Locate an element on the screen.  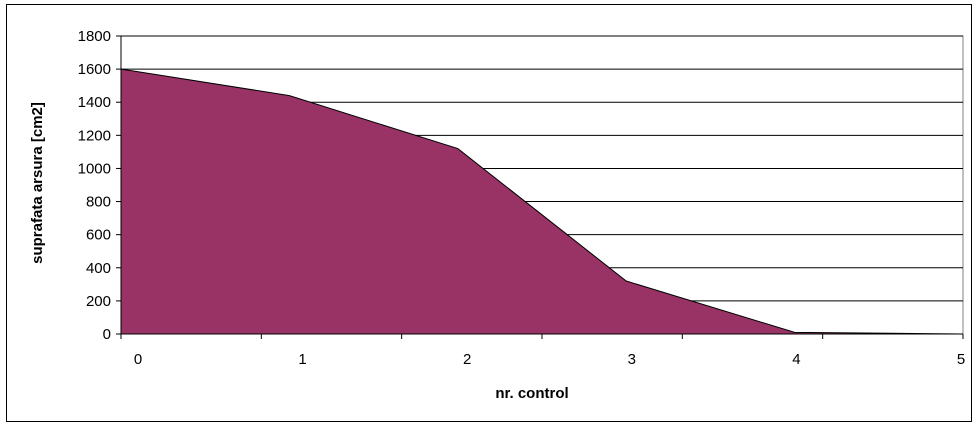
x-tick-label-5: 5 is located at coordinates (961, 359).